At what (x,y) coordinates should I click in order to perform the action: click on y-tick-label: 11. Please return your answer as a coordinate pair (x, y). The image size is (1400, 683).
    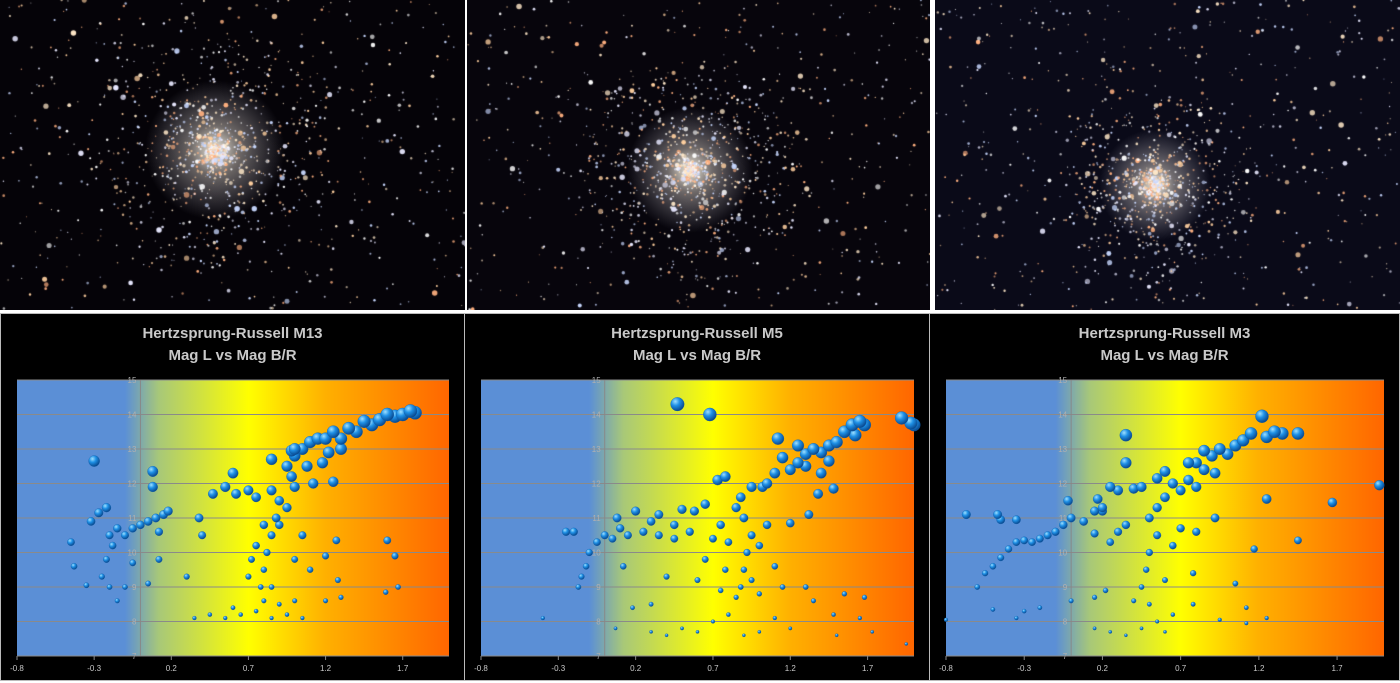
    Looking at the image, I should click on (1063, 518).